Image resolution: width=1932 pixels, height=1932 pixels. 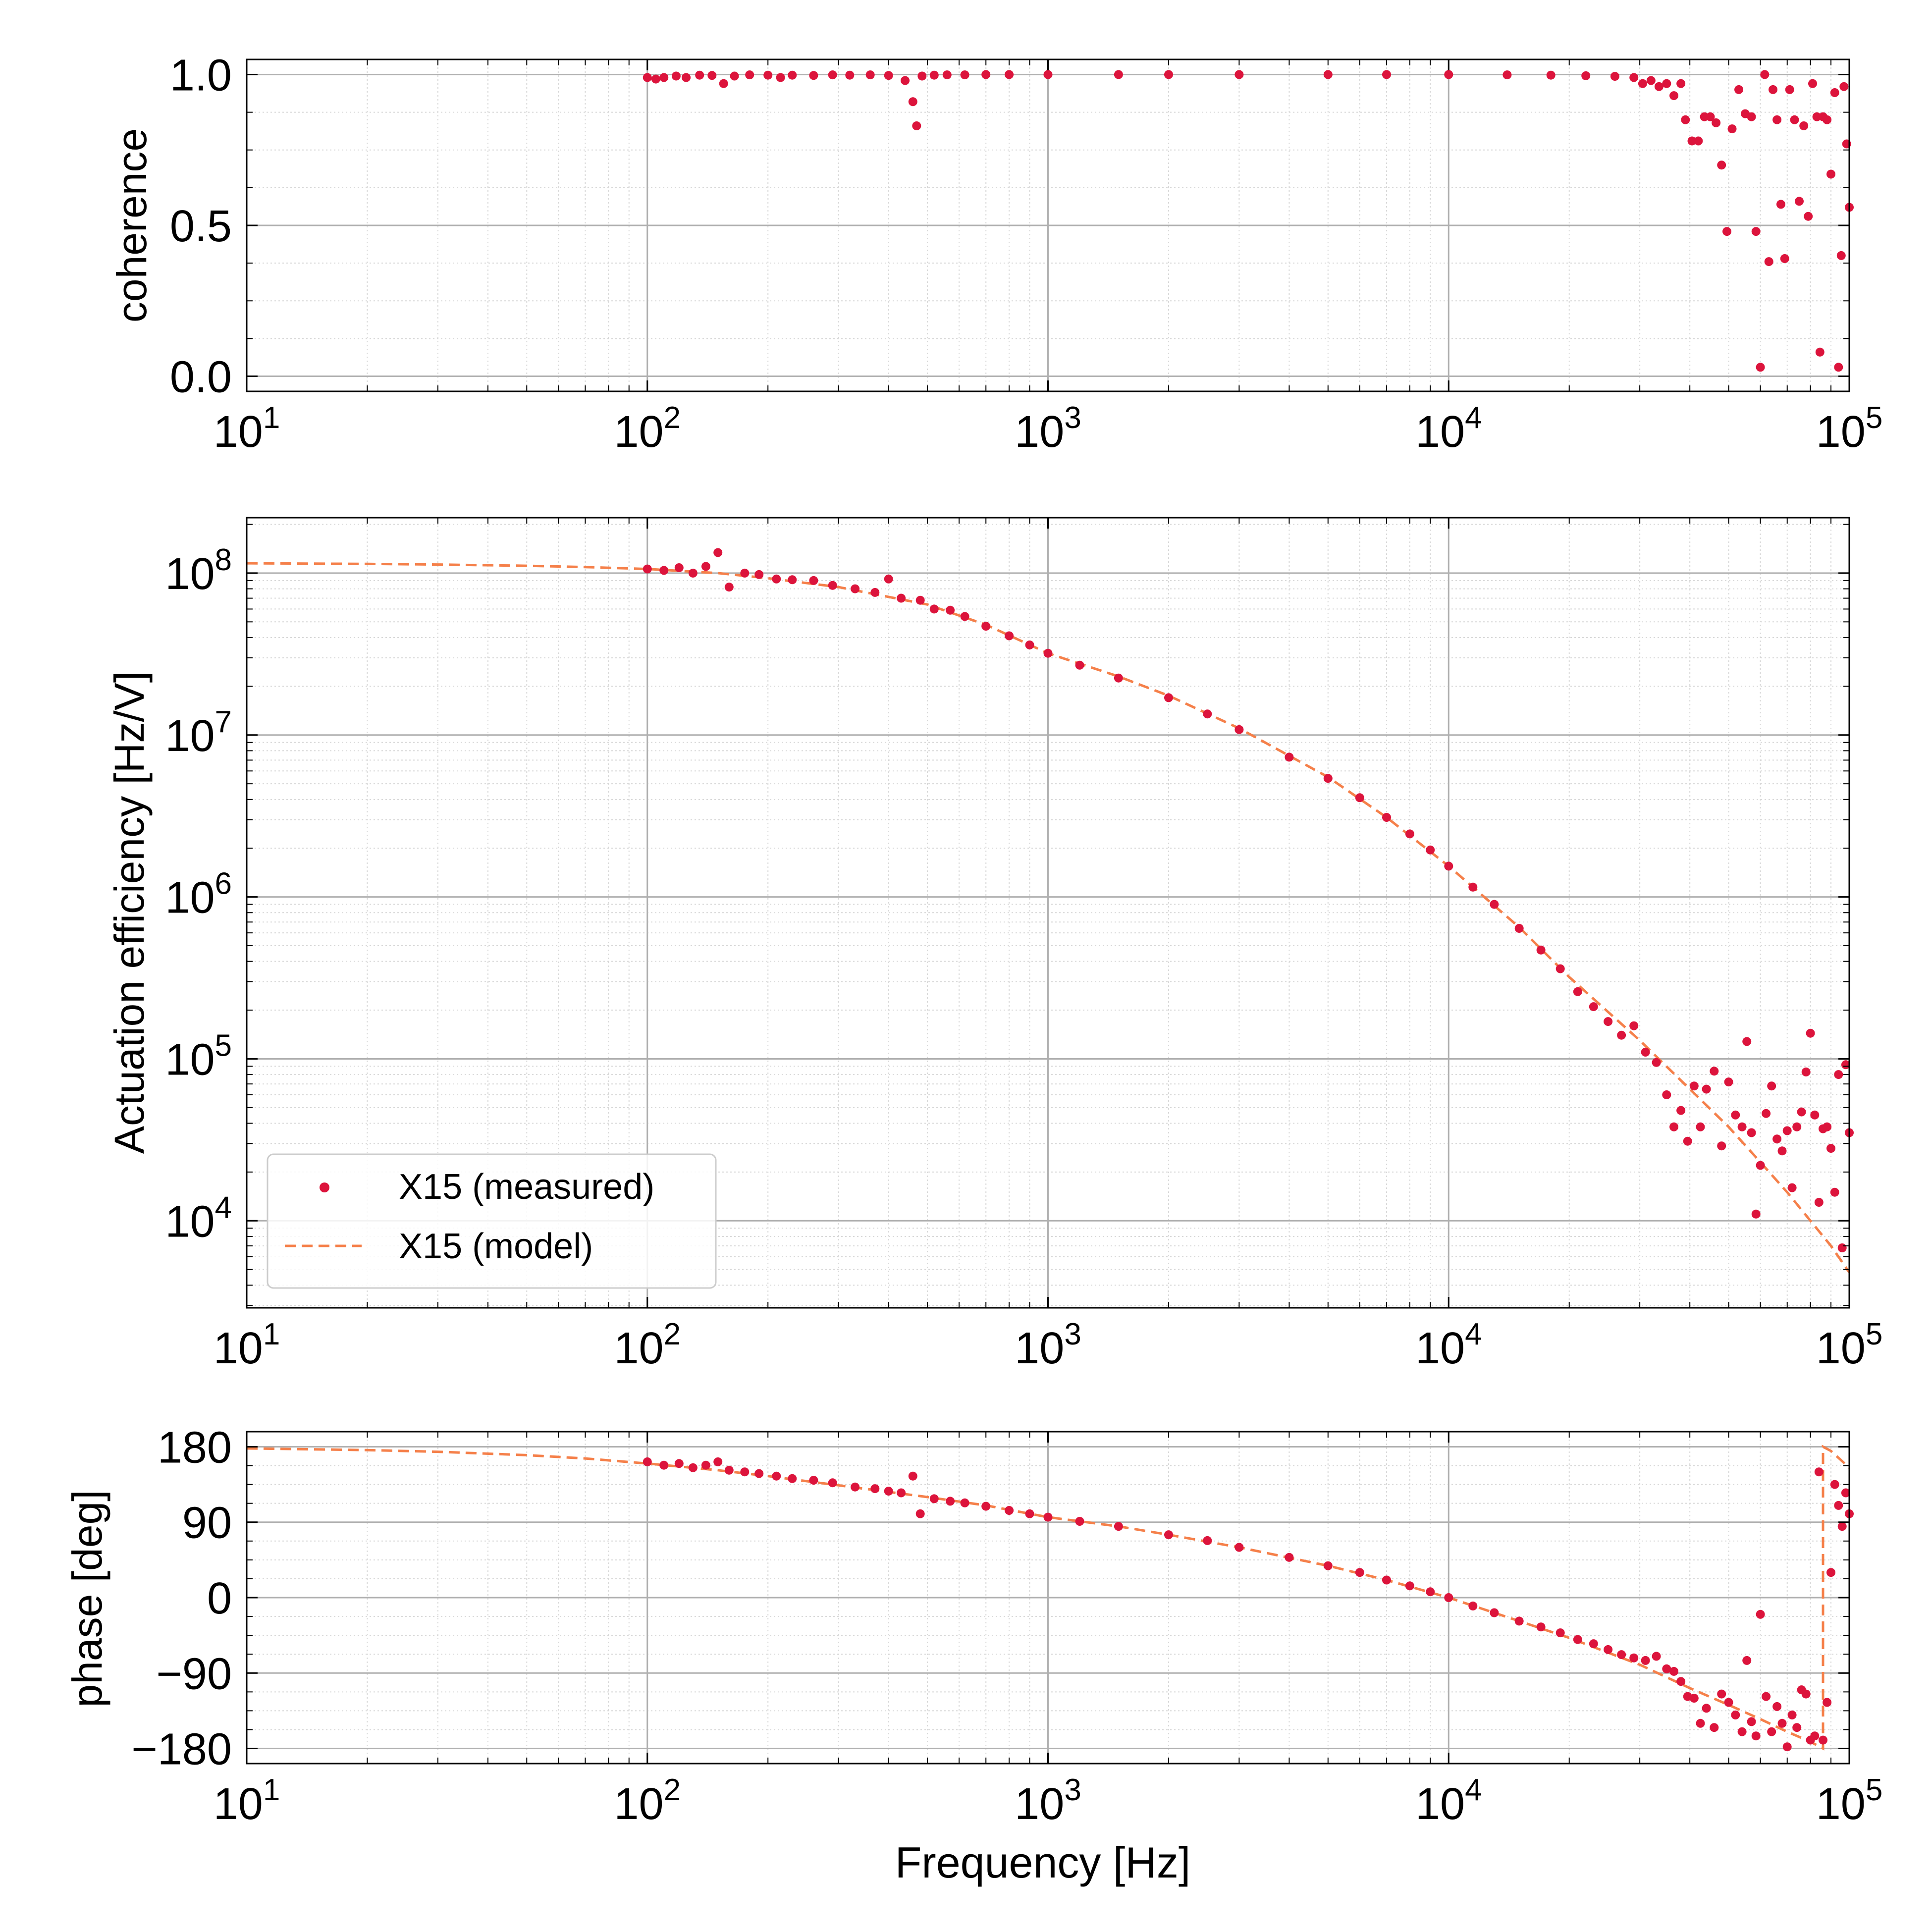 I want to click on y-tick-label: 104, so click(x=199, y=1218).